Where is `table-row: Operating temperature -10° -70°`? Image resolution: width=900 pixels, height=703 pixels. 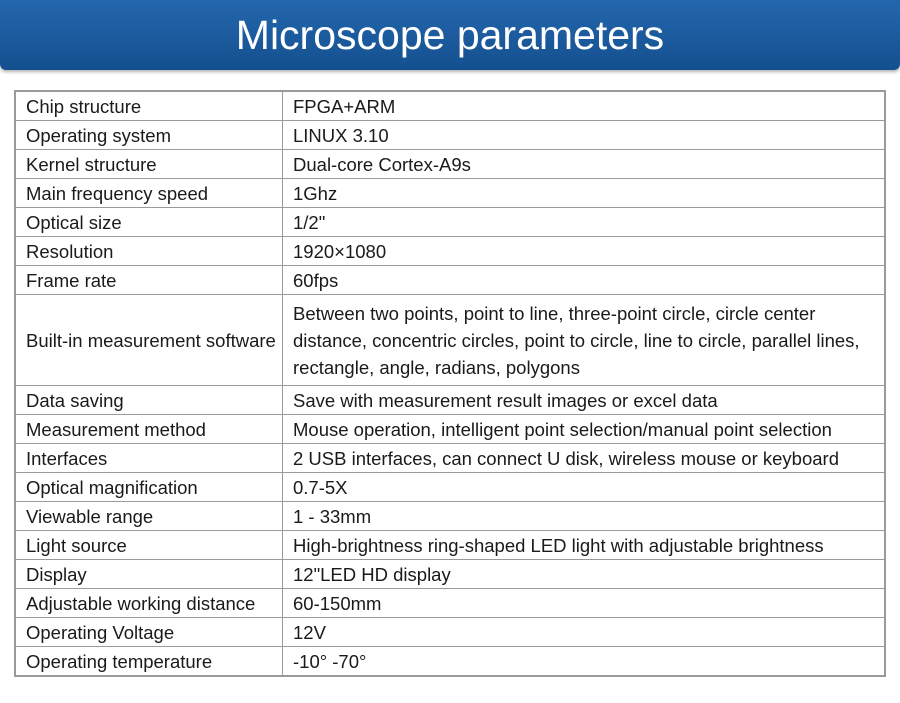 table-row: Operating temperature -10° -70° is located at coordinates (450, 661).